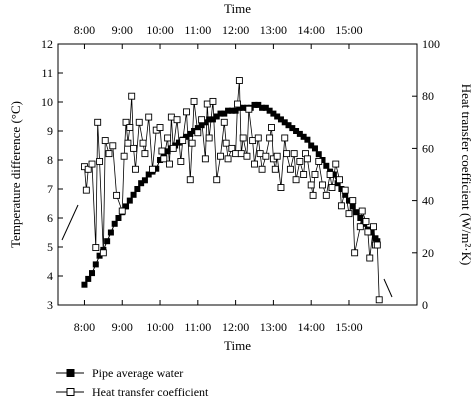 This screenshot has width=474, height=407. Describe the element at coordinates (50, 218) in the screenshot. I see `left-y-tick-label: 6` at that location.